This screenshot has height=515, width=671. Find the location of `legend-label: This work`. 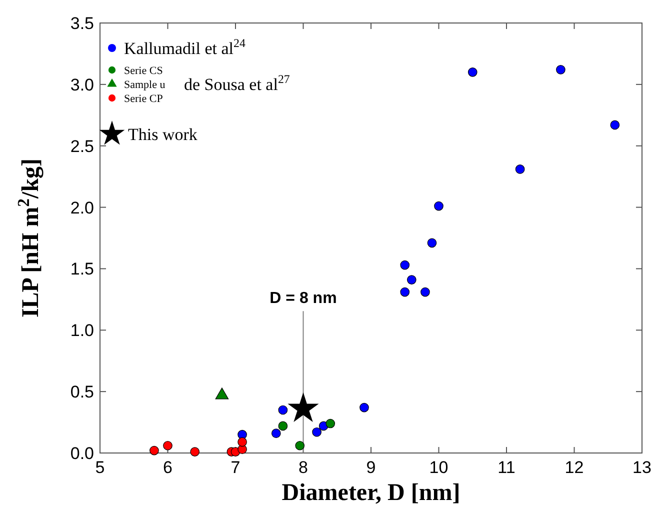

legend-label: This work is located at coordinates (163, 134).